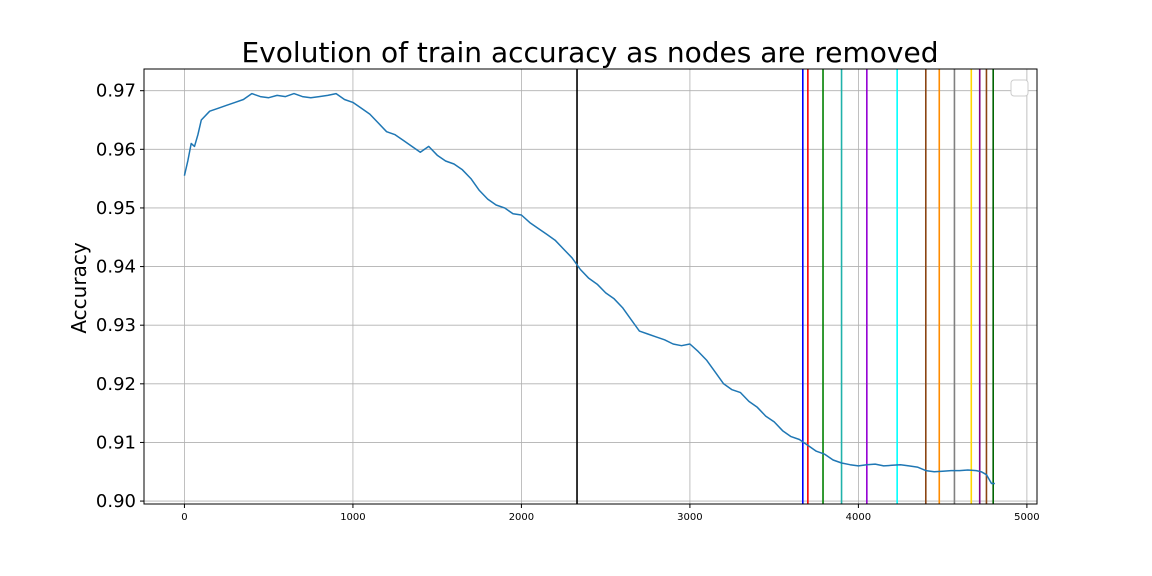 Image resolution: width=1152 pixels, height=576 pixels. Describe the element at coordinates (79, 287) in the screenshot. I see `y-axis-label: Accuracy` at that location.